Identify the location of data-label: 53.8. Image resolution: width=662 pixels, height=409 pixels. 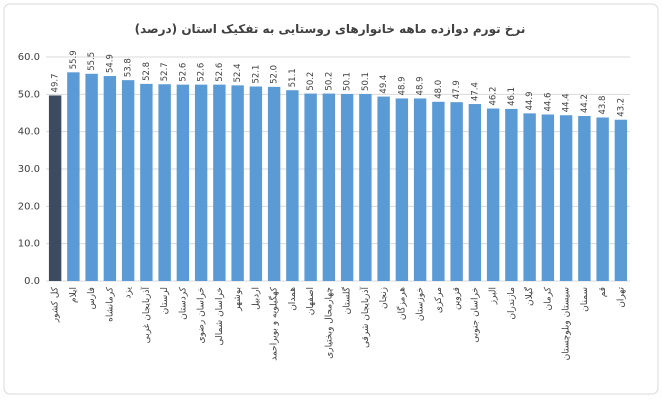
(129, 67).